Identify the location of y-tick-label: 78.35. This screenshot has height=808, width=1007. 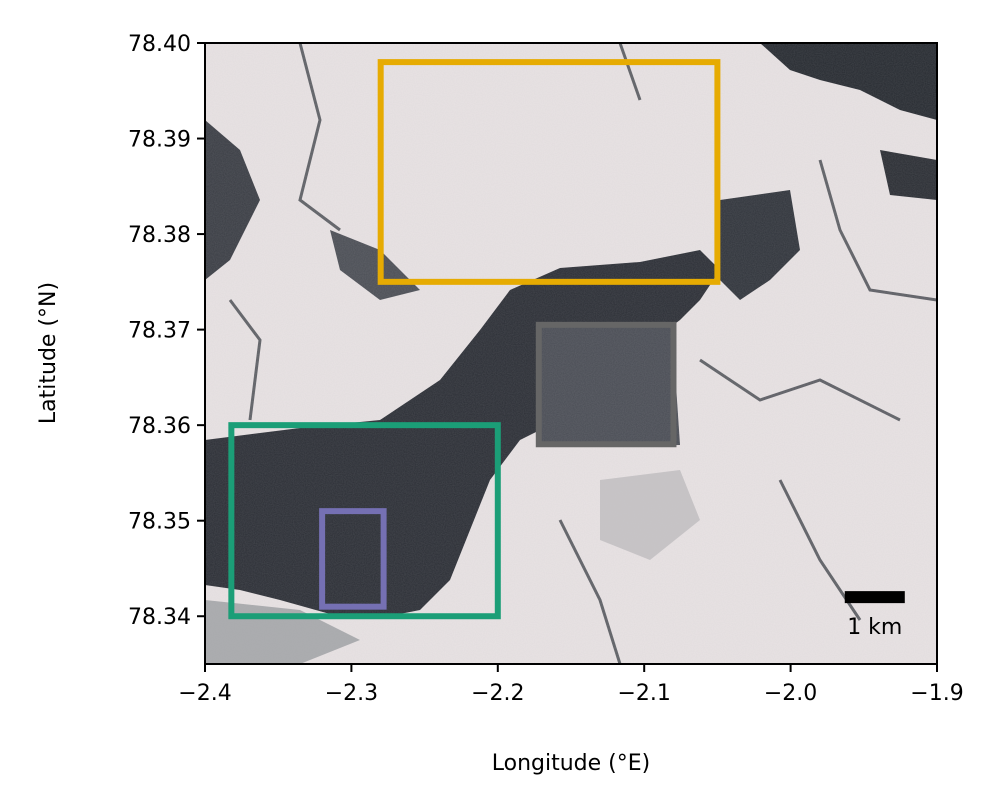
(159, 522).